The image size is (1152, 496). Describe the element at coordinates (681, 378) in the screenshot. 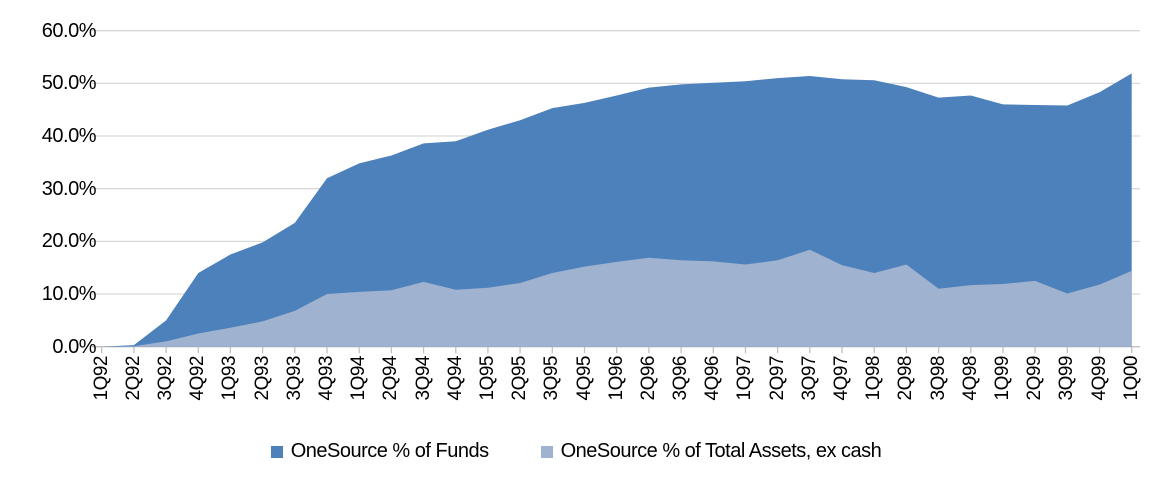

I see `x-axis-label: 3Q96` at that location.